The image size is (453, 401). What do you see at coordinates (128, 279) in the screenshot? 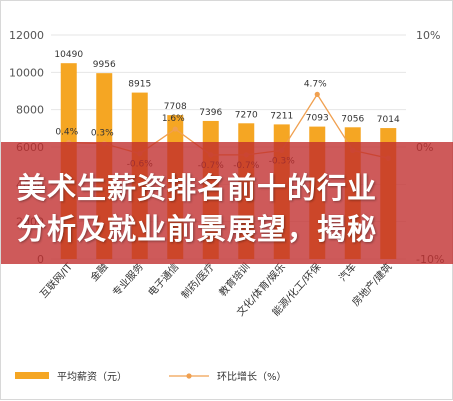
I see `x-category-label: 专业服务` at bounding box center [128, 279].